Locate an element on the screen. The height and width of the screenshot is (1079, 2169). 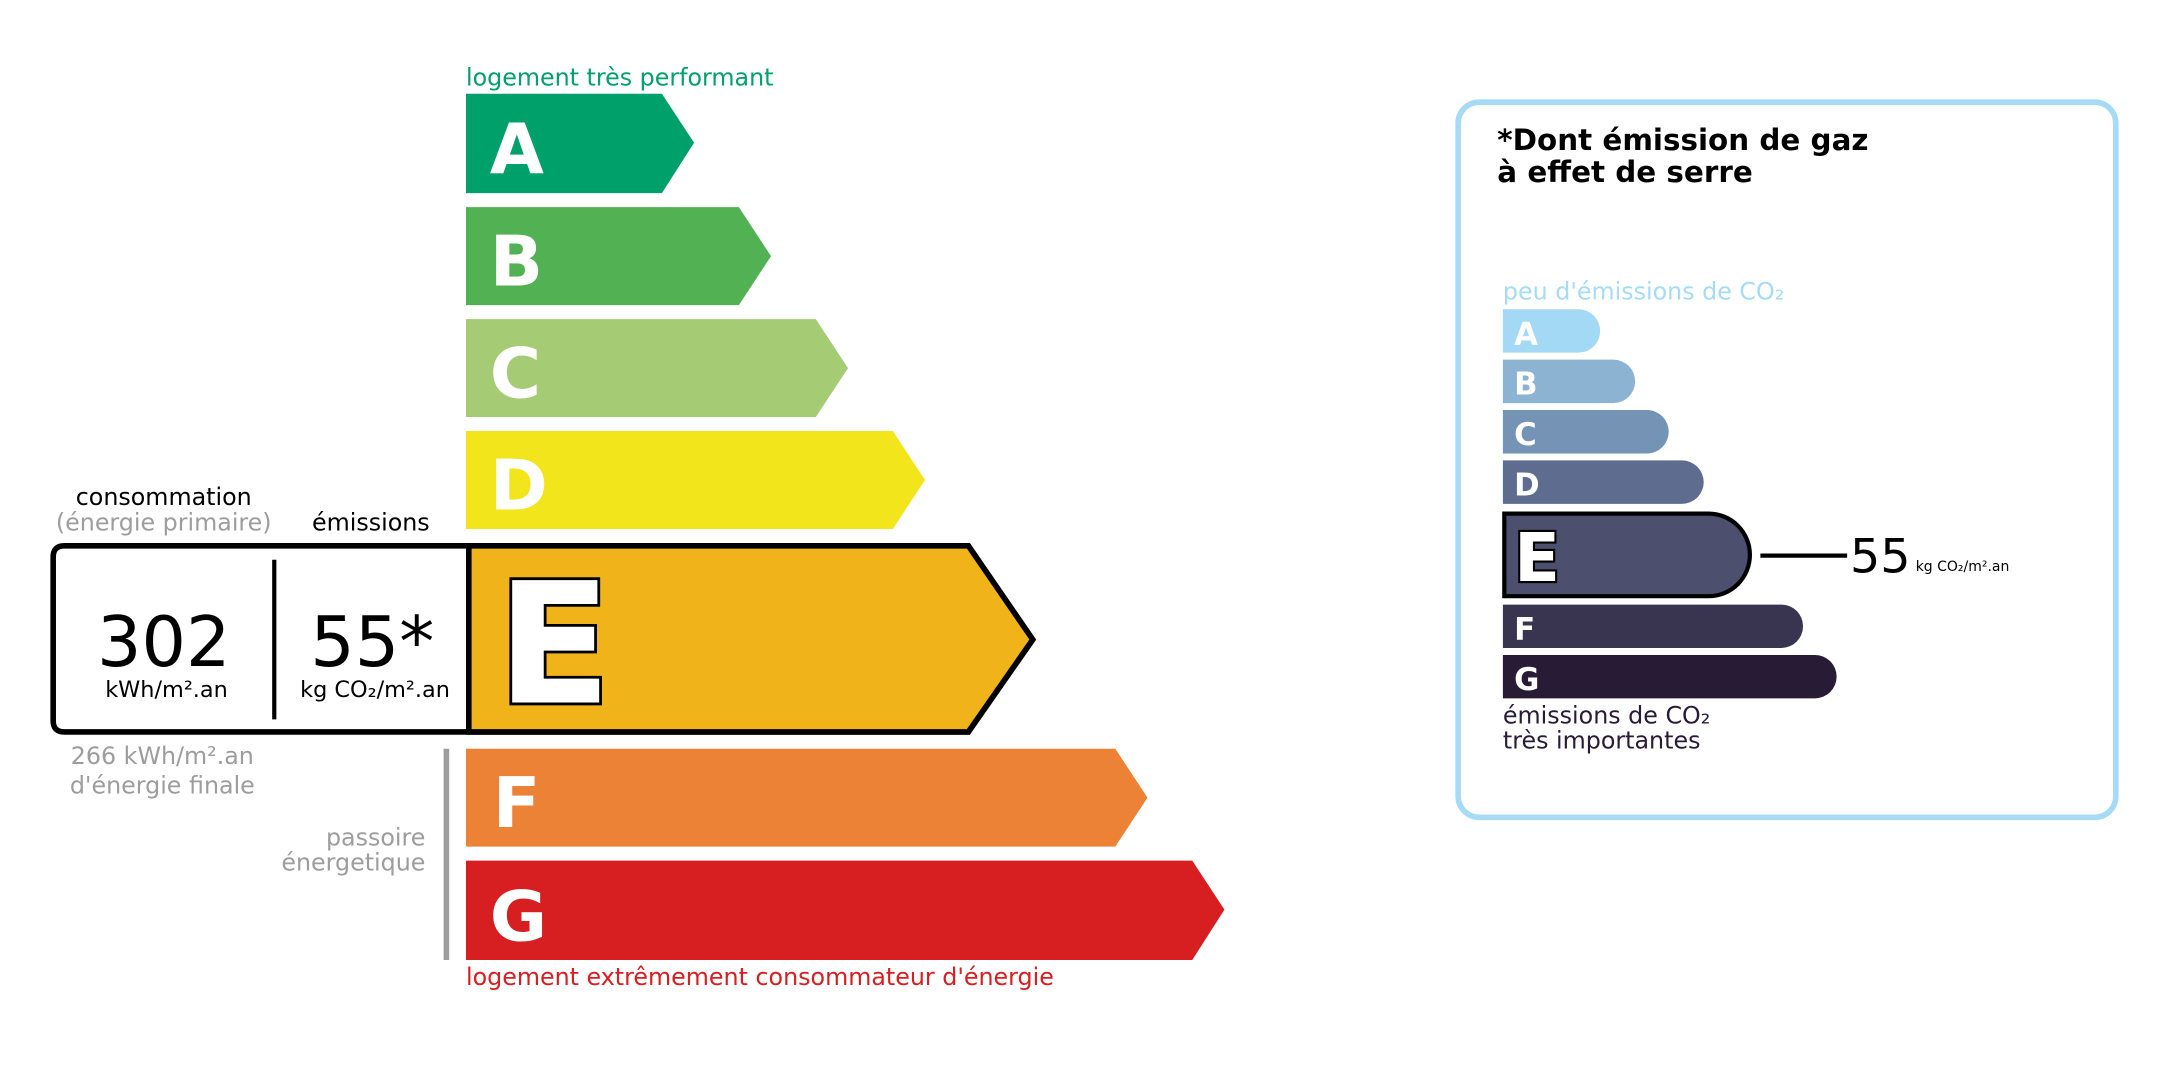
energy-class-C: C is located at coordinates (657, 368).